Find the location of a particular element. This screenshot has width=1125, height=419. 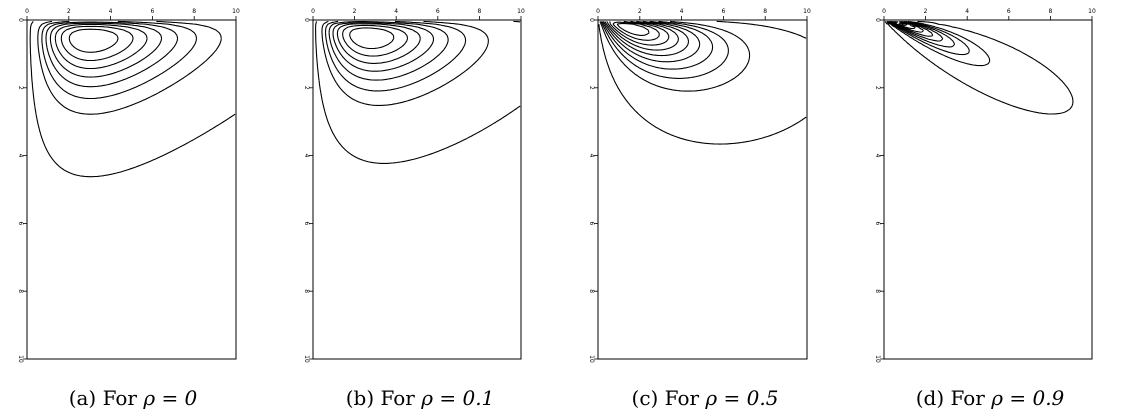

panel-caption: (a) For ρ = 0 is located at coordinates (133, 398).